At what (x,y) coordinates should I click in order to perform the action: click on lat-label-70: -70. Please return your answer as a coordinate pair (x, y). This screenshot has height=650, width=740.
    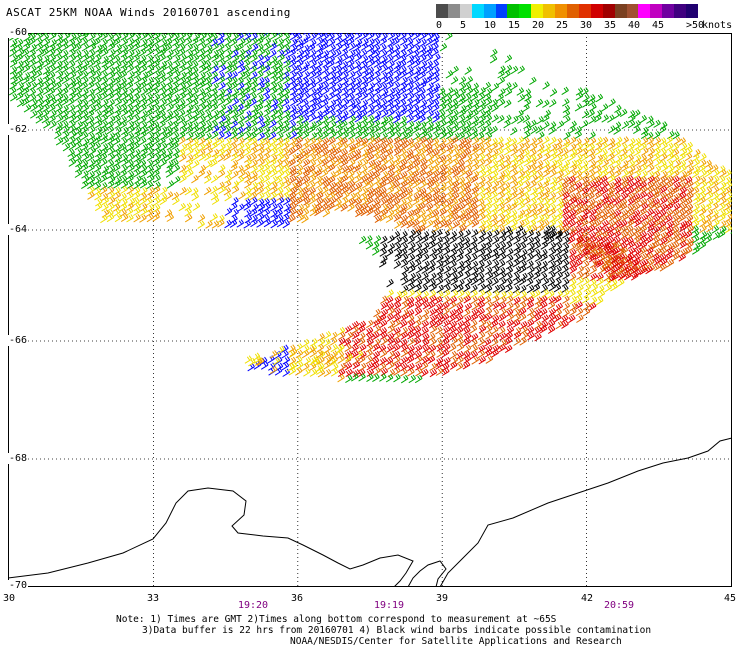
    Looking at the image, I should click on (18, 585).